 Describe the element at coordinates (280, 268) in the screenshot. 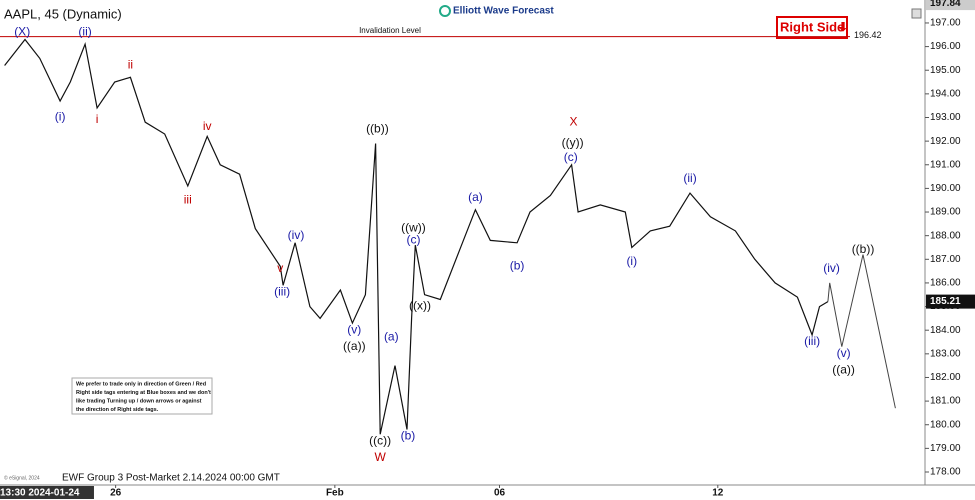

I see `wave-label: v` at that location.